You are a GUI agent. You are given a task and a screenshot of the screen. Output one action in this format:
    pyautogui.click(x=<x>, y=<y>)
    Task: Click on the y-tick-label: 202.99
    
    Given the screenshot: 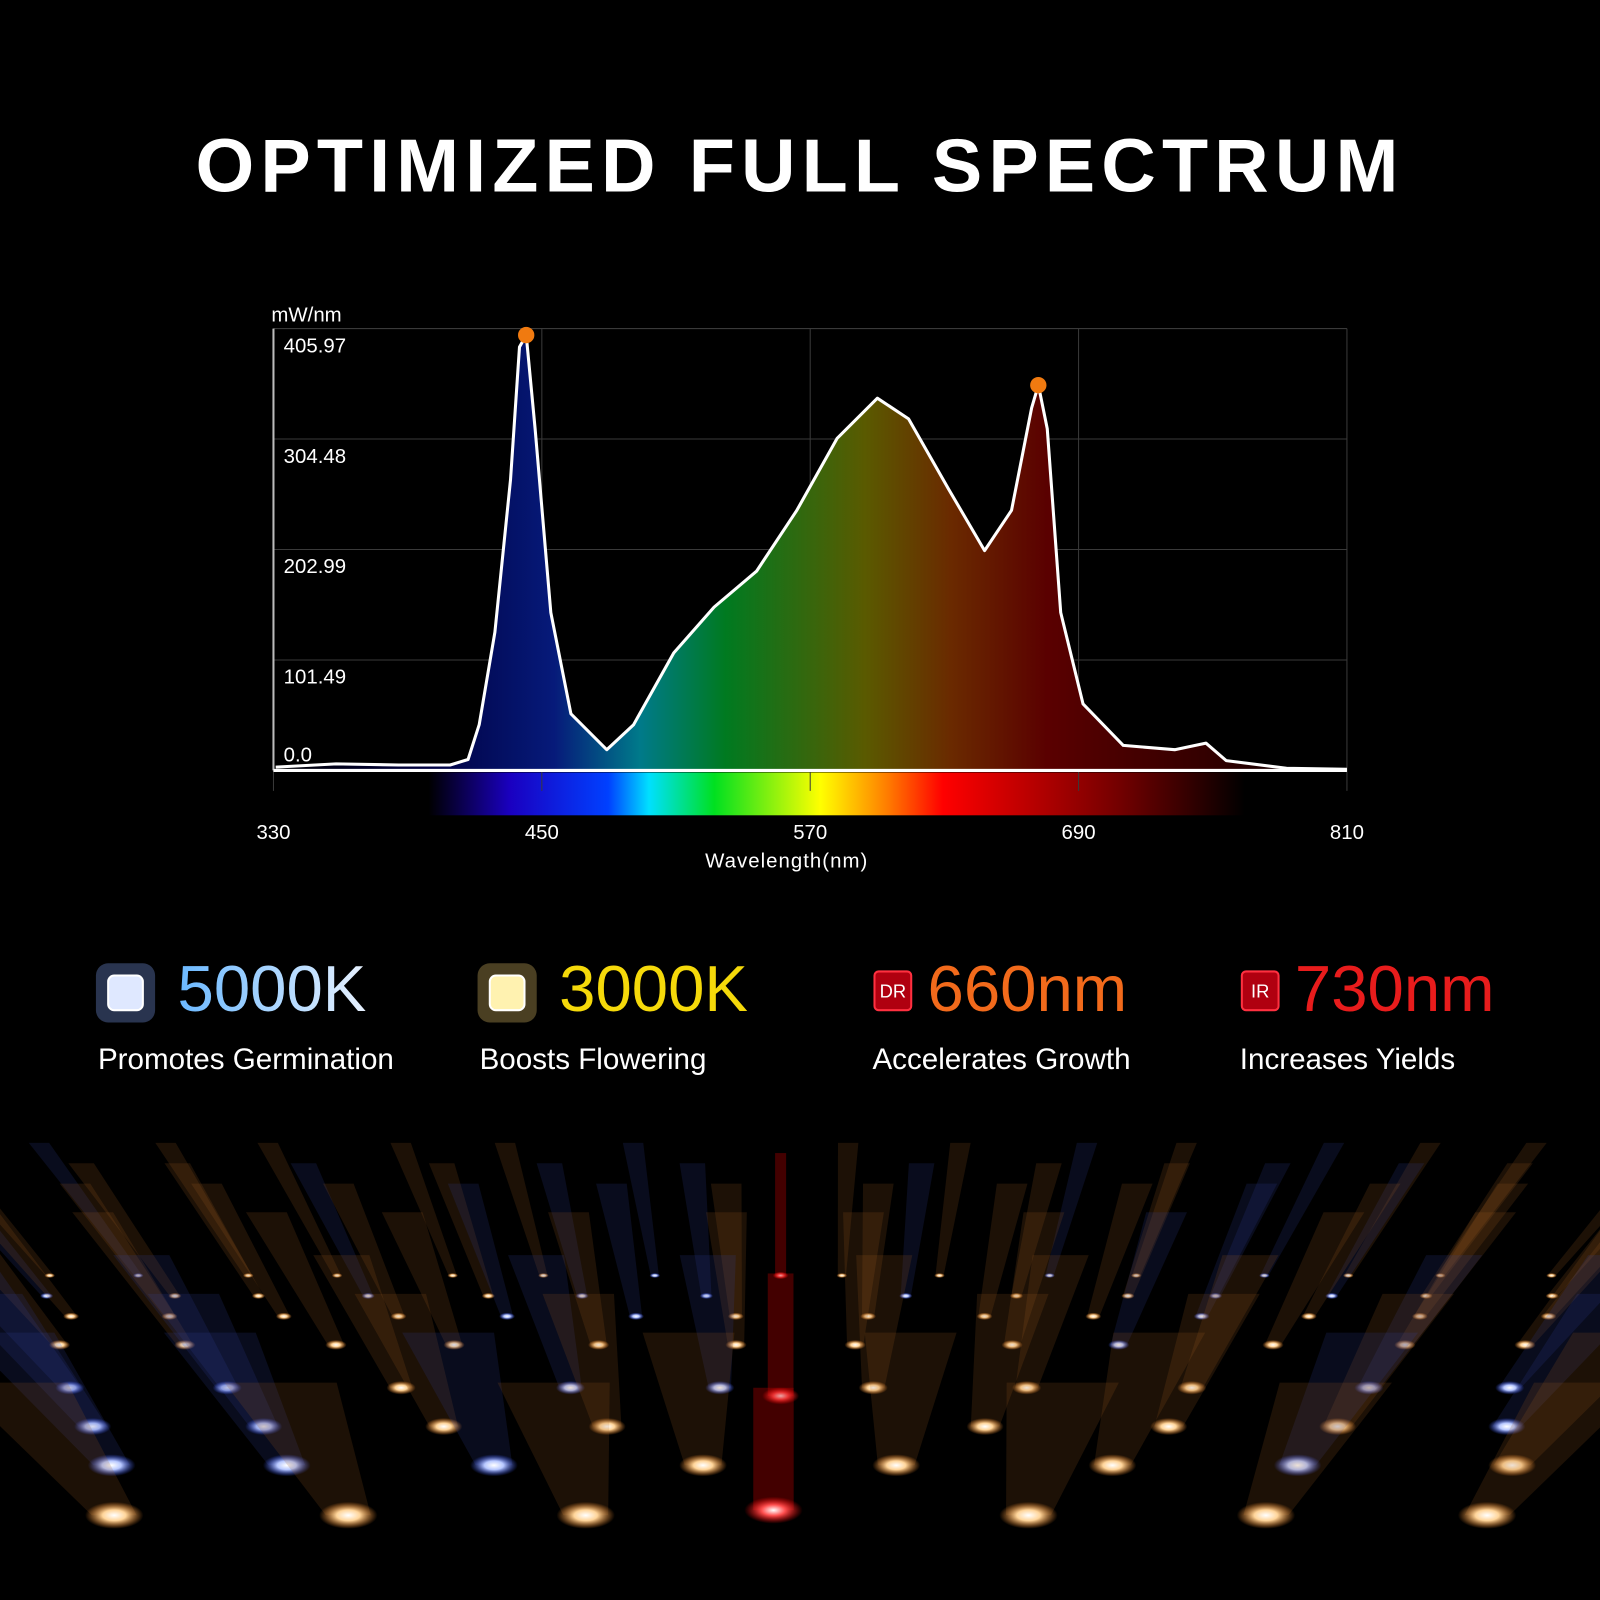 What is the action you would take?
    pyautogui.click(x=315, y=567)
    